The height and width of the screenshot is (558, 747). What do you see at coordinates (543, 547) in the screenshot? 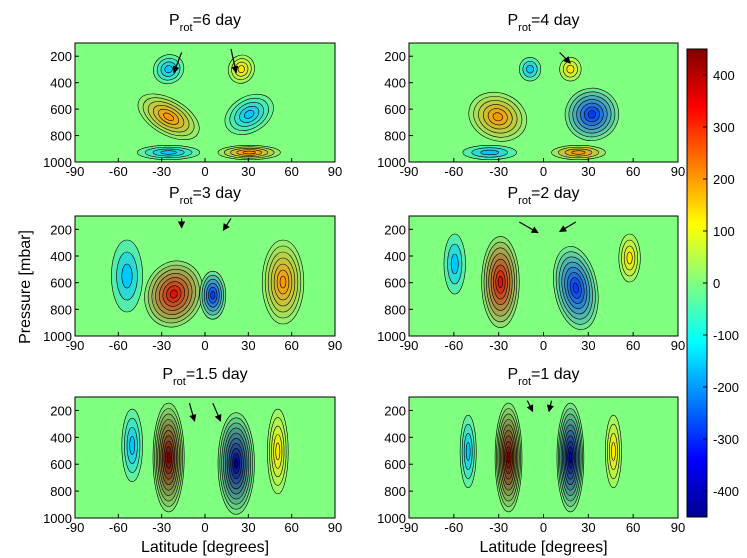
I see `x-axis-label: Latitude [degrees]` at bounding box center [543, 547].